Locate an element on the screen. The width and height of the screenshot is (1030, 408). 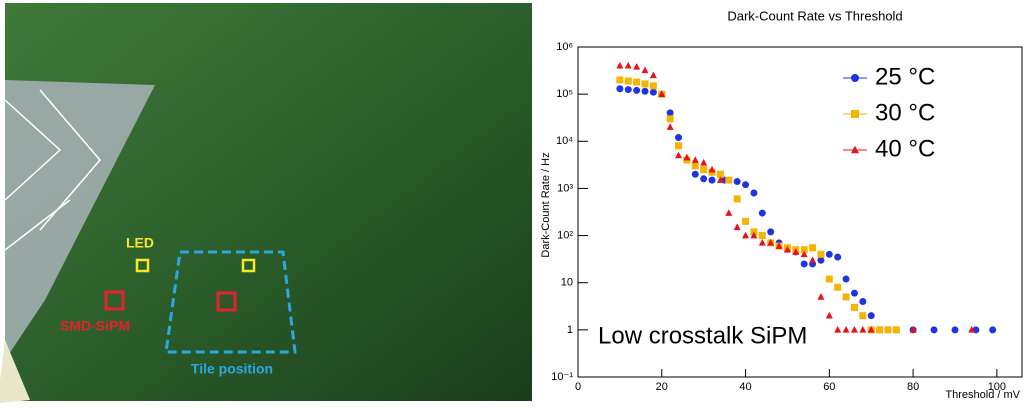
y-tick-label: 10⁻¹ is located at coordinates (562, 377).